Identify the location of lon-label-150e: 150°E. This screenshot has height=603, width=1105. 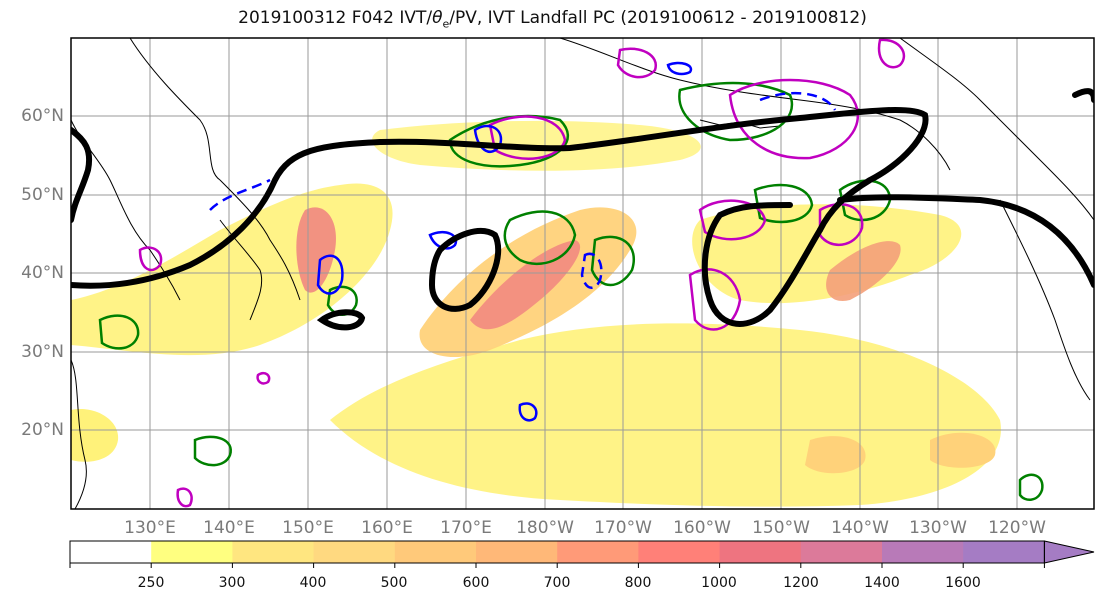
(308, 528).